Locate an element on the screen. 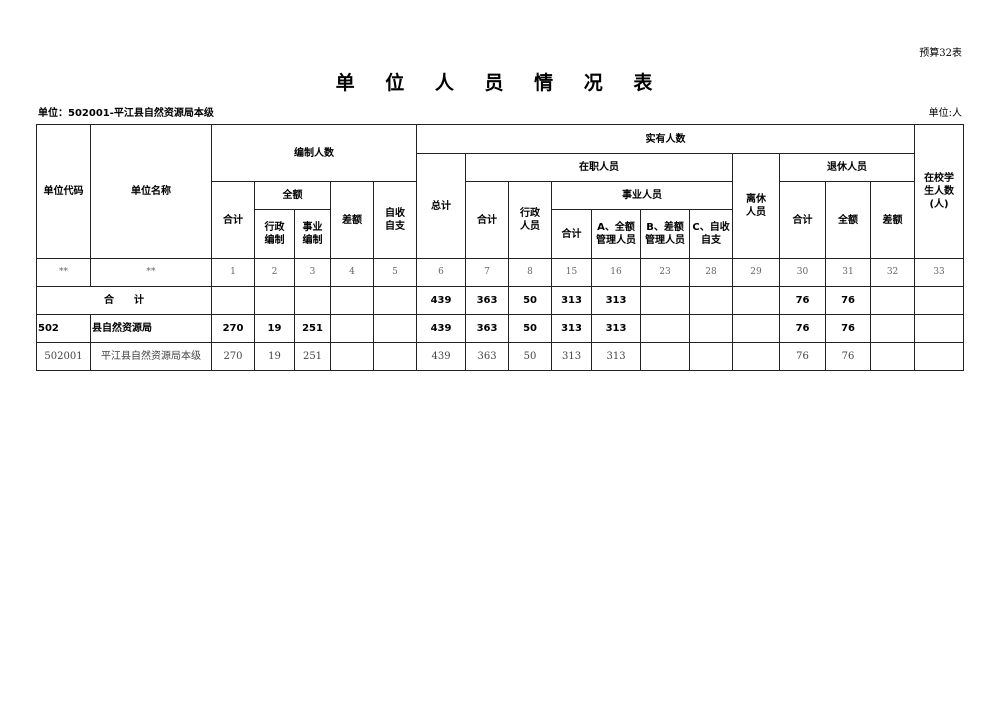  unit-info: 单位：502001-平江县自然资源局本级 is located at coordinates (126, 113).